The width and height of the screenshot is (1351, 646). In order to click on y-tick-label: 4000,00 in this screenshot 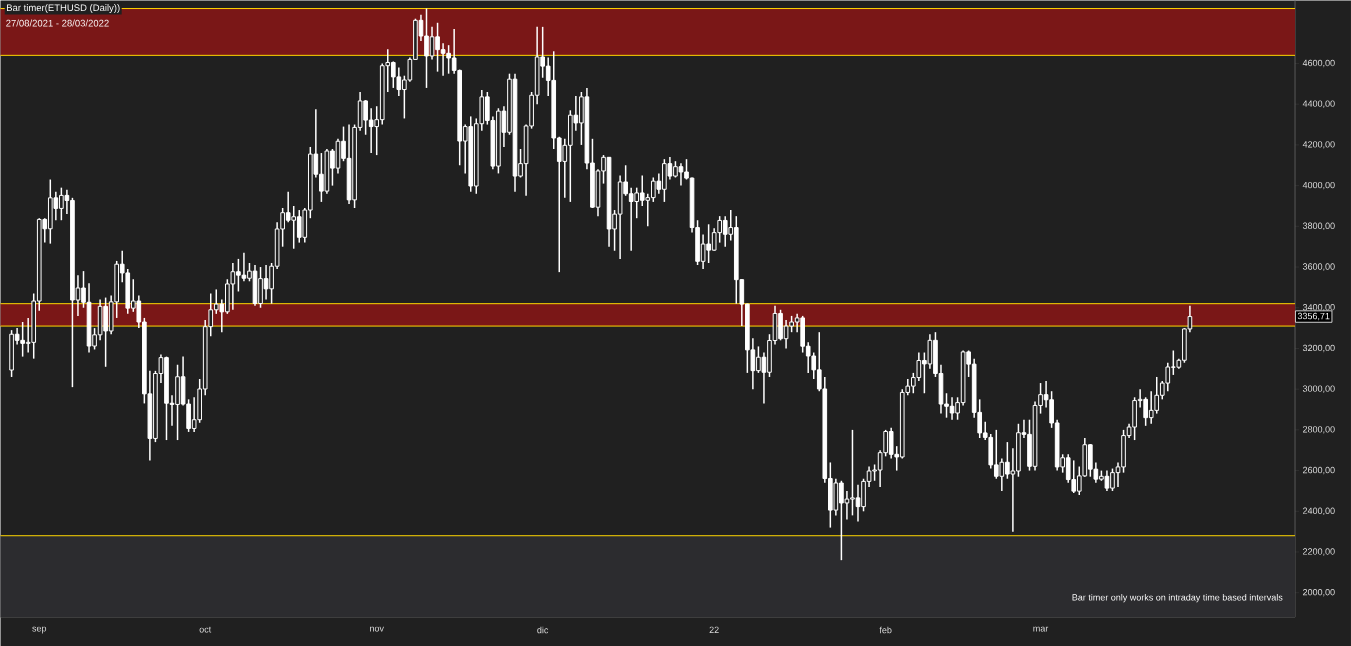, I will do `click(1318, 185)`.